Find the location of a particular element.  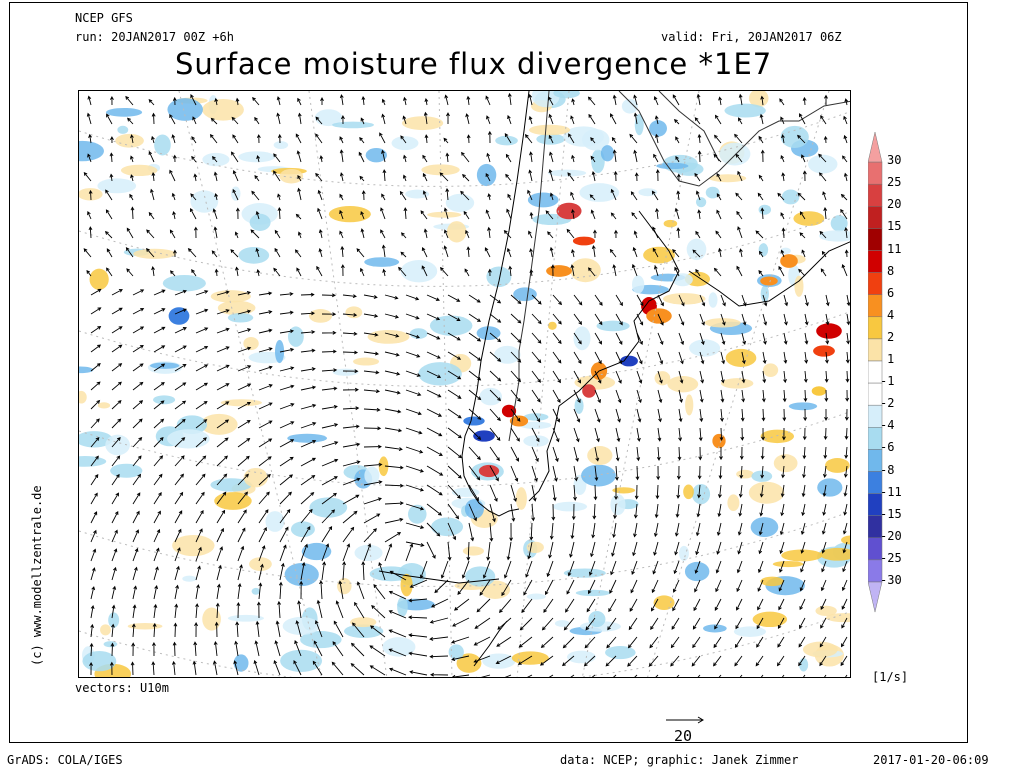

colorbar-level-label: 20 is located at coordinates (894, 204).